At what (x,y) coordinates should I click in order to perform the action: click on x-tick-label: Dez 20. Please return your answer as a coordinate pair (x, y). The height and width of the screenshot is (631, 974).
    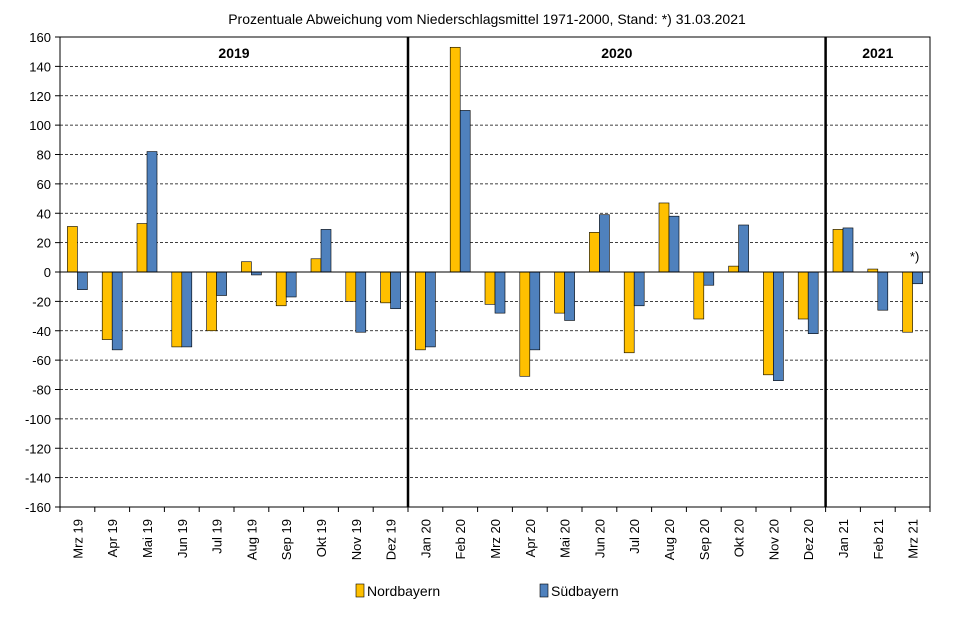
    Looking at the image, I should click on (808, 539).